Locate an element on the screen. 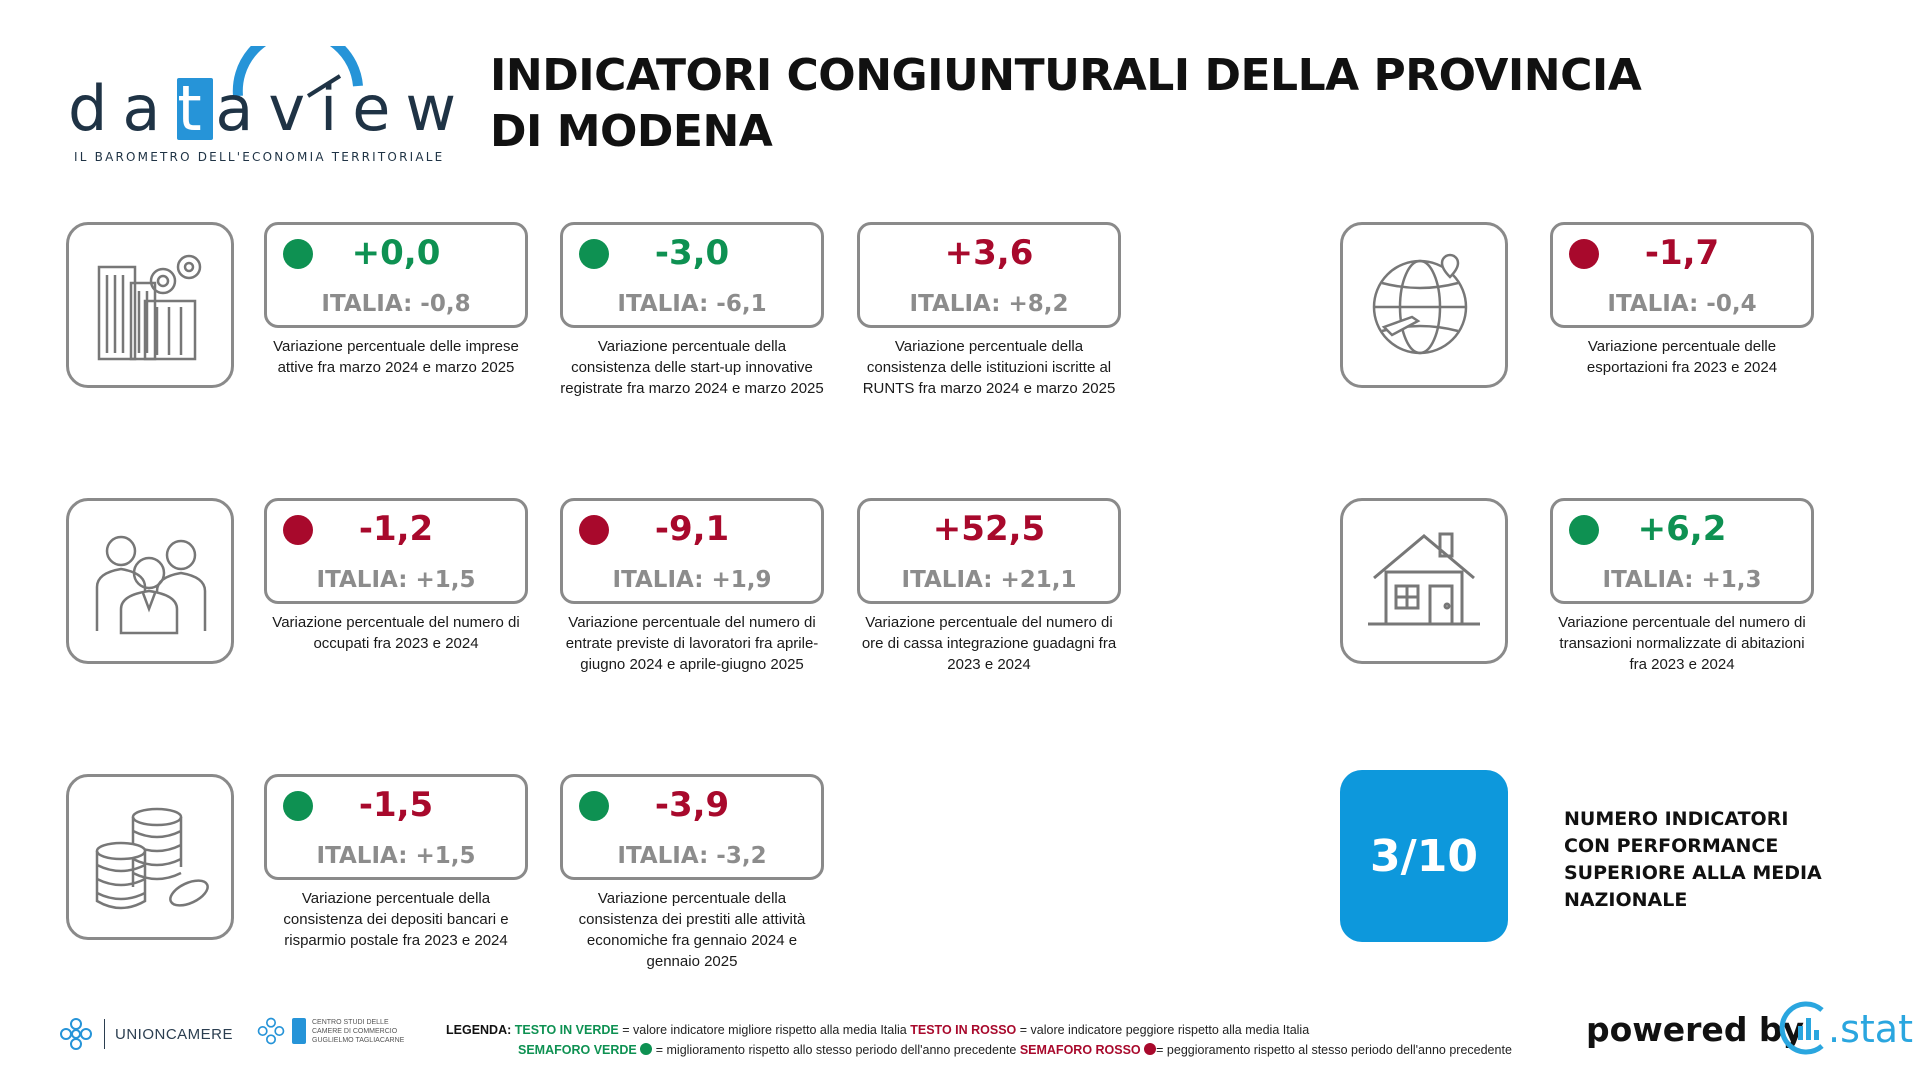 The width and height of the screenshot is (1920, 1080). indicator-italia-value: ITALIA: +21,1 is located at coordinates (989, 580).